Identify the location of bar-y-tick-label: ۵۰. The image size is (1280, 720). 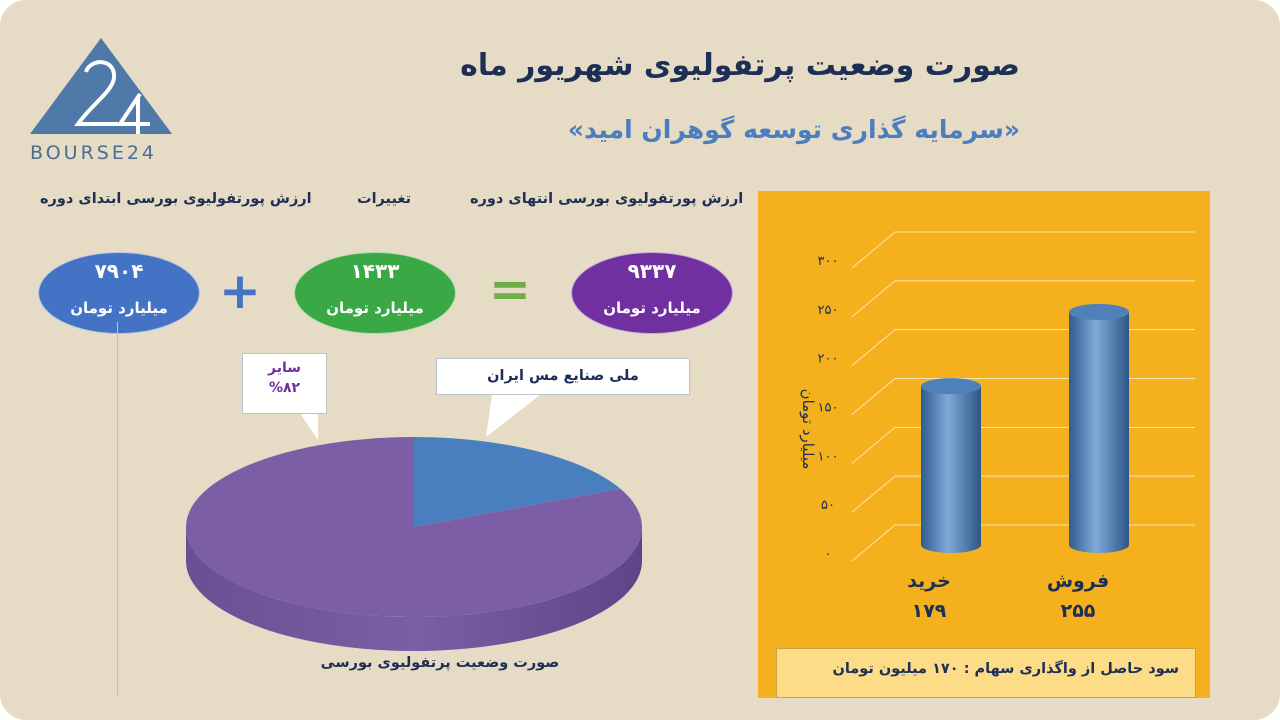
(828, 505).